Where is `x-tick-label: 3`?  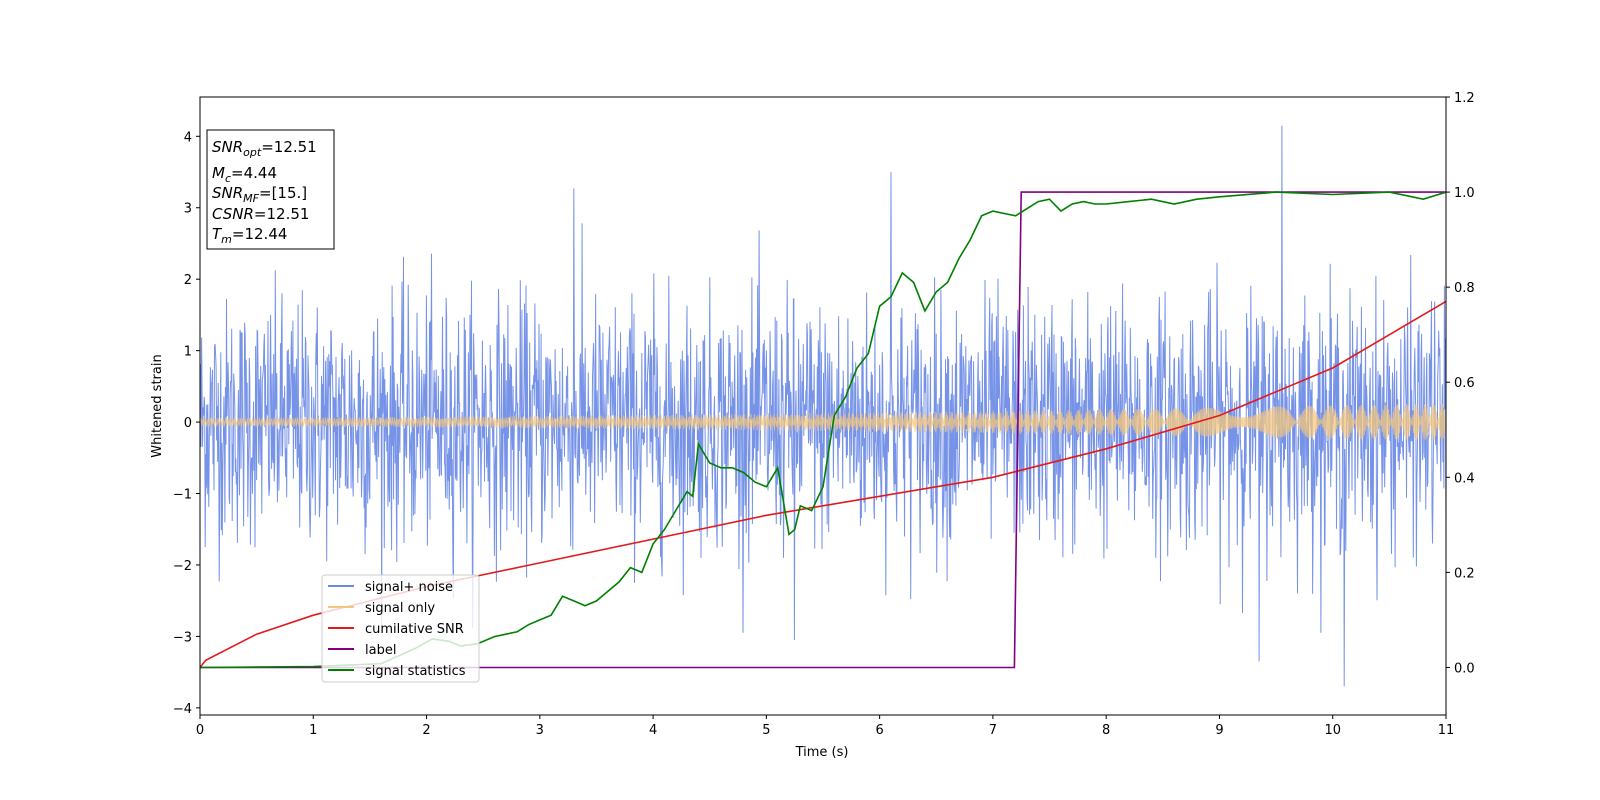
x-tick-label: 3 is located at coordinates (540, 730).